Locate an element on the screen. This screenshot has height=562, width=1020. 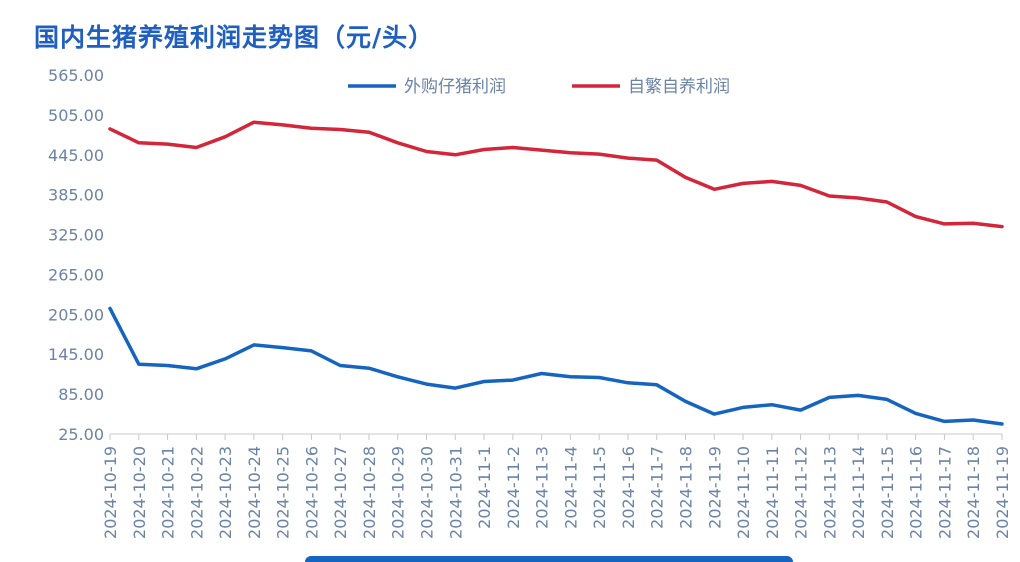
x-tick-label: 2024-11-15 is located at coordinates (887, 492).